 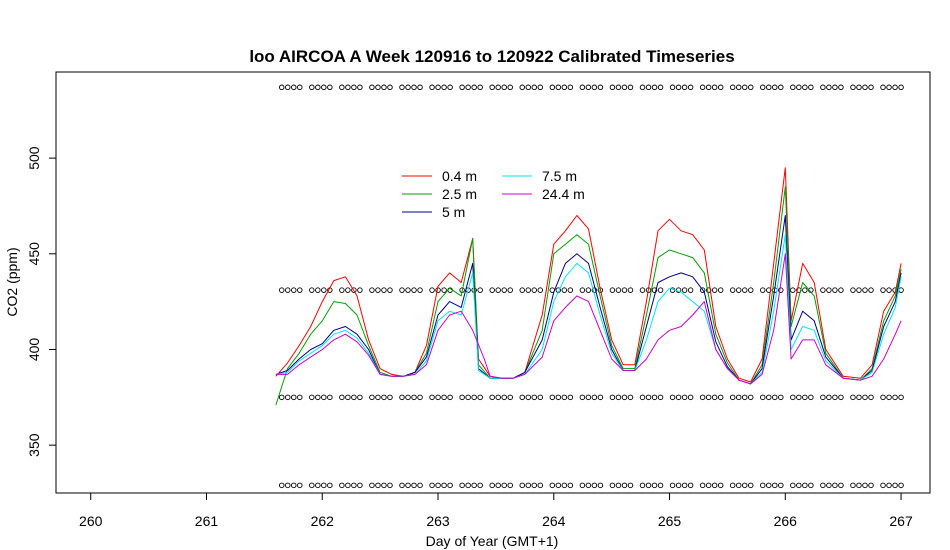 What do you see at coordinates (12, 281) in the screenshot?
I see `y-axis-label: CO2 (ppm)` at bounding box center [12, 281].